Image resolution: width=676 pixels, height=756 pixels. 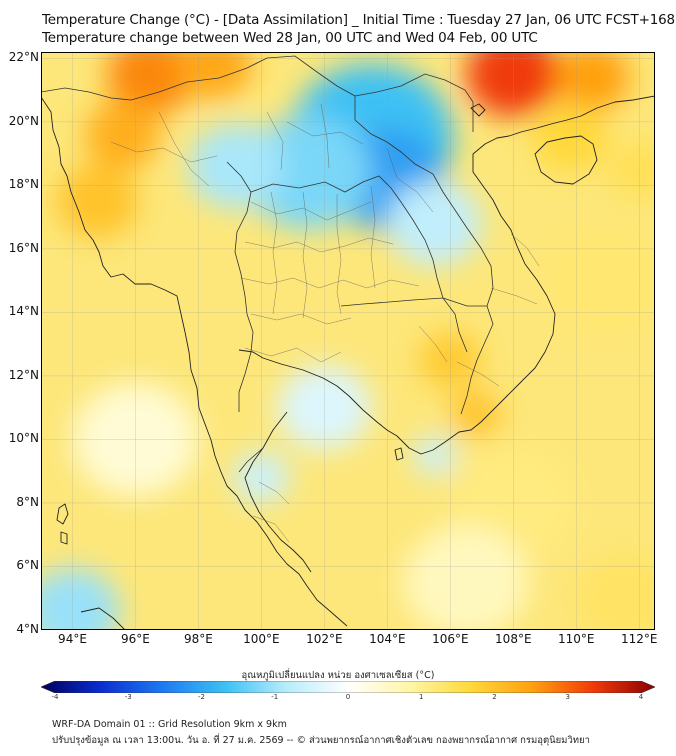 I want to click on longitude-label: 110°E, so click(x=576, y=639).